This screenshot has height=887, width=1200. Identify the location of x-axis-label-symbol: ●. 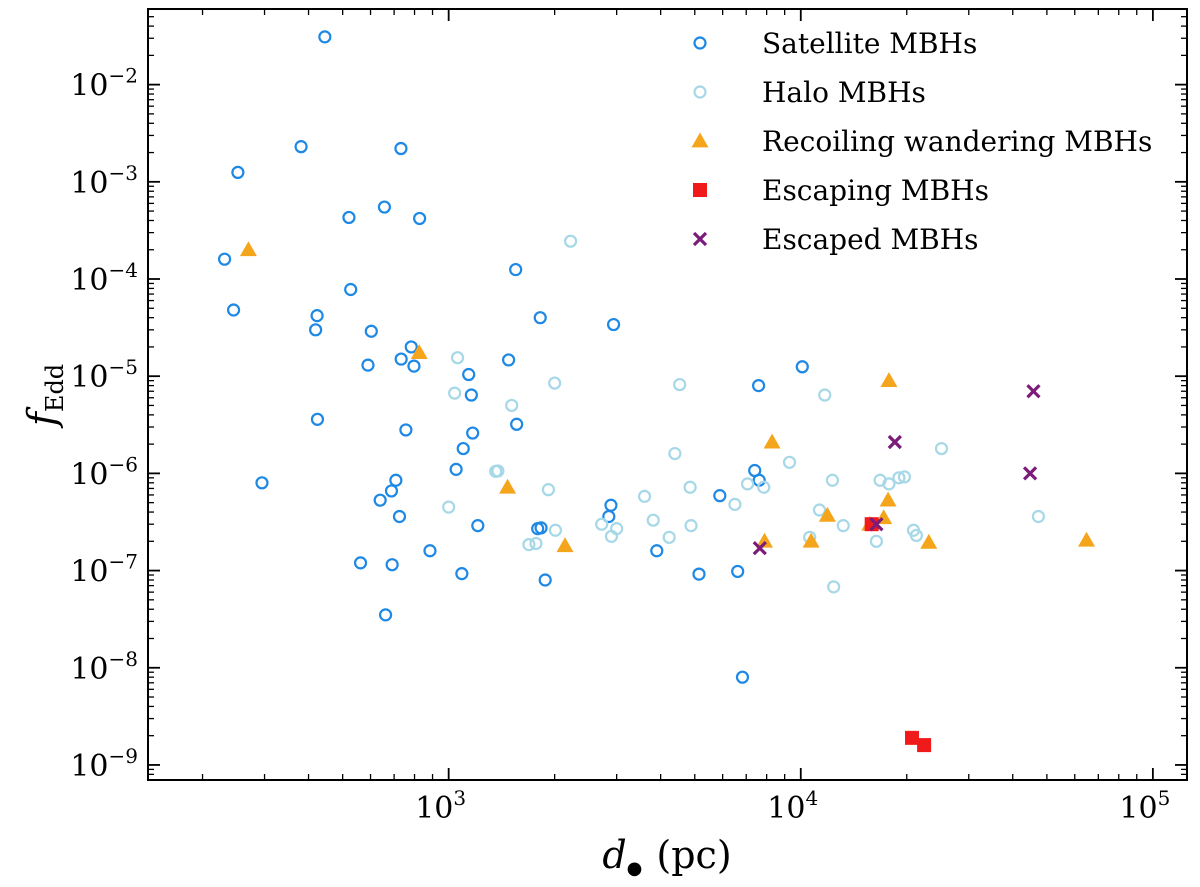
(635, 868).